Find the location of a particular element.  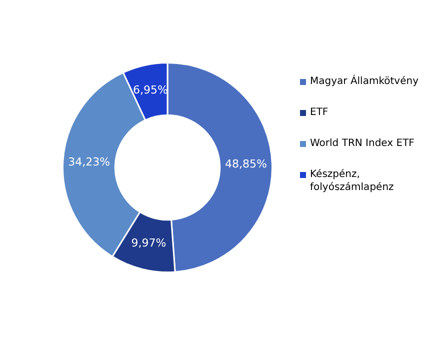

legend-label: Készpénz, folyószámlapénz is located at coordinates (352, 181).